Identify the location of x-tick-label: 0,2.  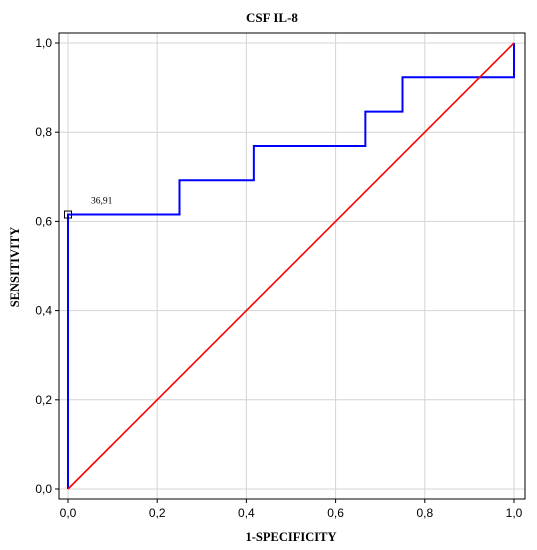
(157, 513).